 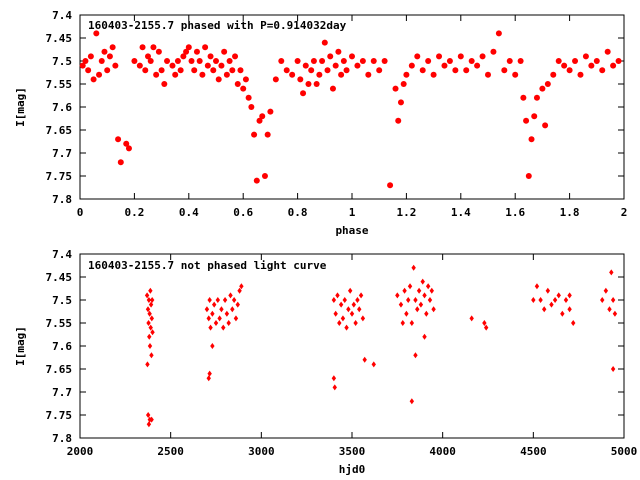 I want to click on x-axis-label: hjd0, so click(x=352, y=469).